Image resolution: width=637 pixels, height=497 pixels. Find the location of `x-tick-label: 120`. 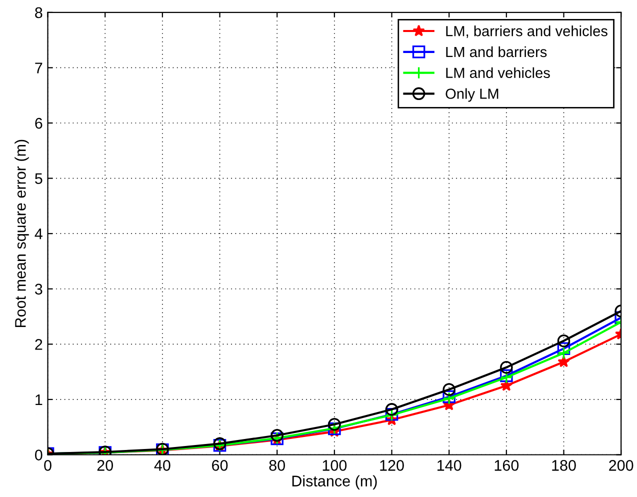

x-tick-label: 120 is located at coordinates (392, 465).